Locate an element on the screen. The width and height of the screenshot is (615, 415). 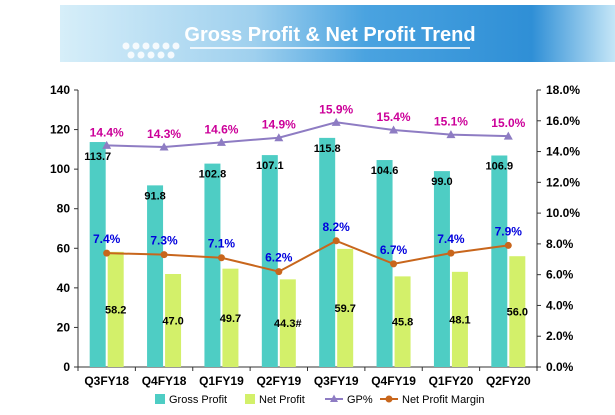
gross-profit-data-label: 115.8 is located at coordinates (327, 149).